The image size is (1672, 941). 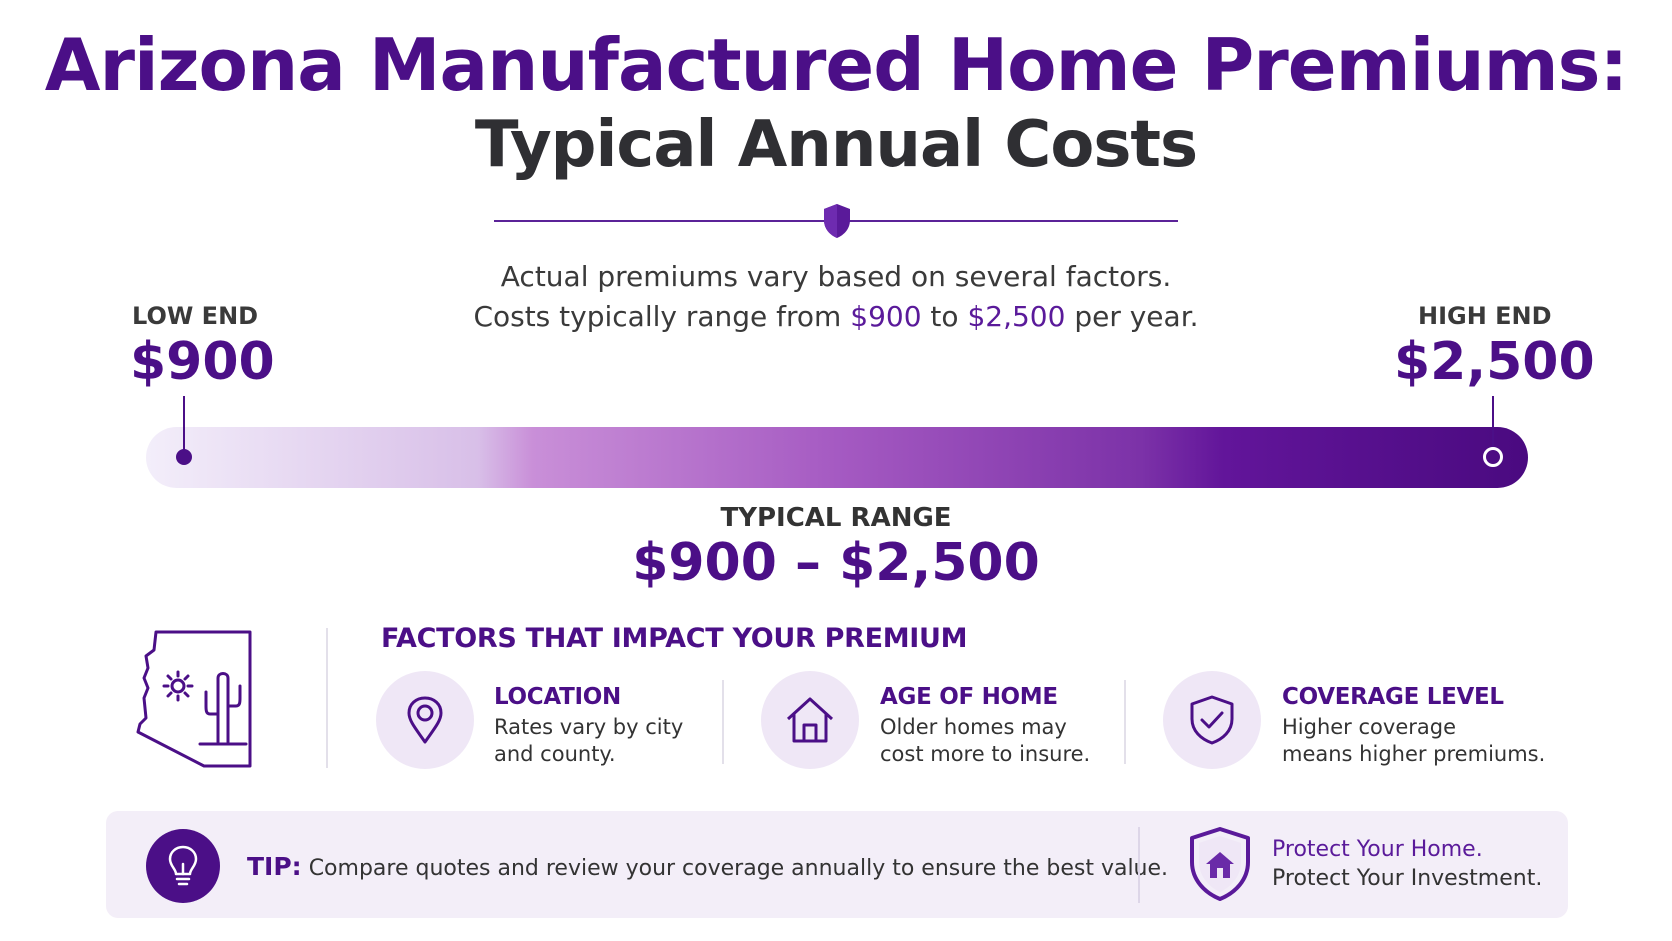 What do you see at coordinates (1010, 741) in the screenshot?
I see `factor-age-desc: Older homes may cost more to insure.` at bounding box center [1010, 741].